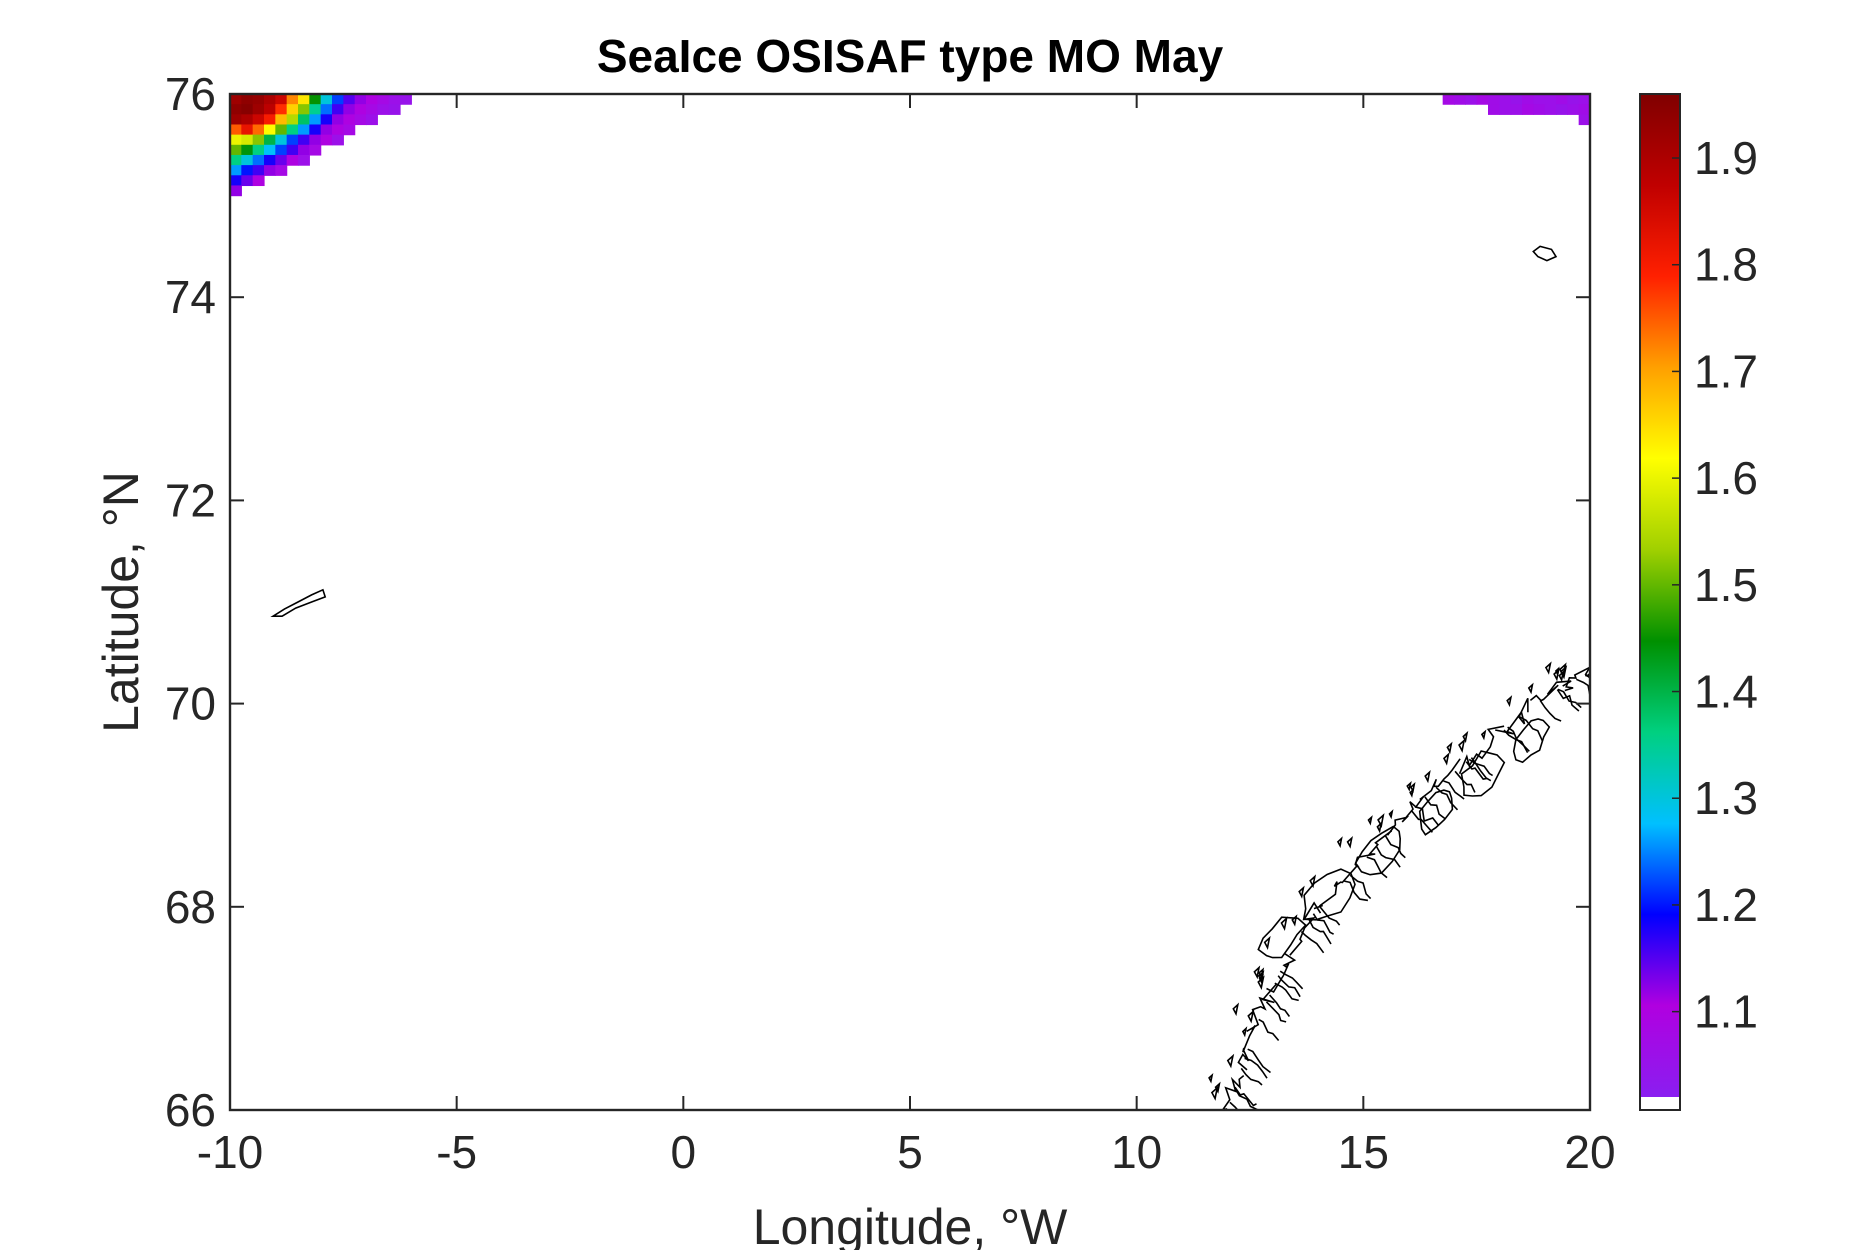  Describe the element at coordinates (1726, 265) in the screenshot. I see `colorbar-tick-label: 1.8` at that location.